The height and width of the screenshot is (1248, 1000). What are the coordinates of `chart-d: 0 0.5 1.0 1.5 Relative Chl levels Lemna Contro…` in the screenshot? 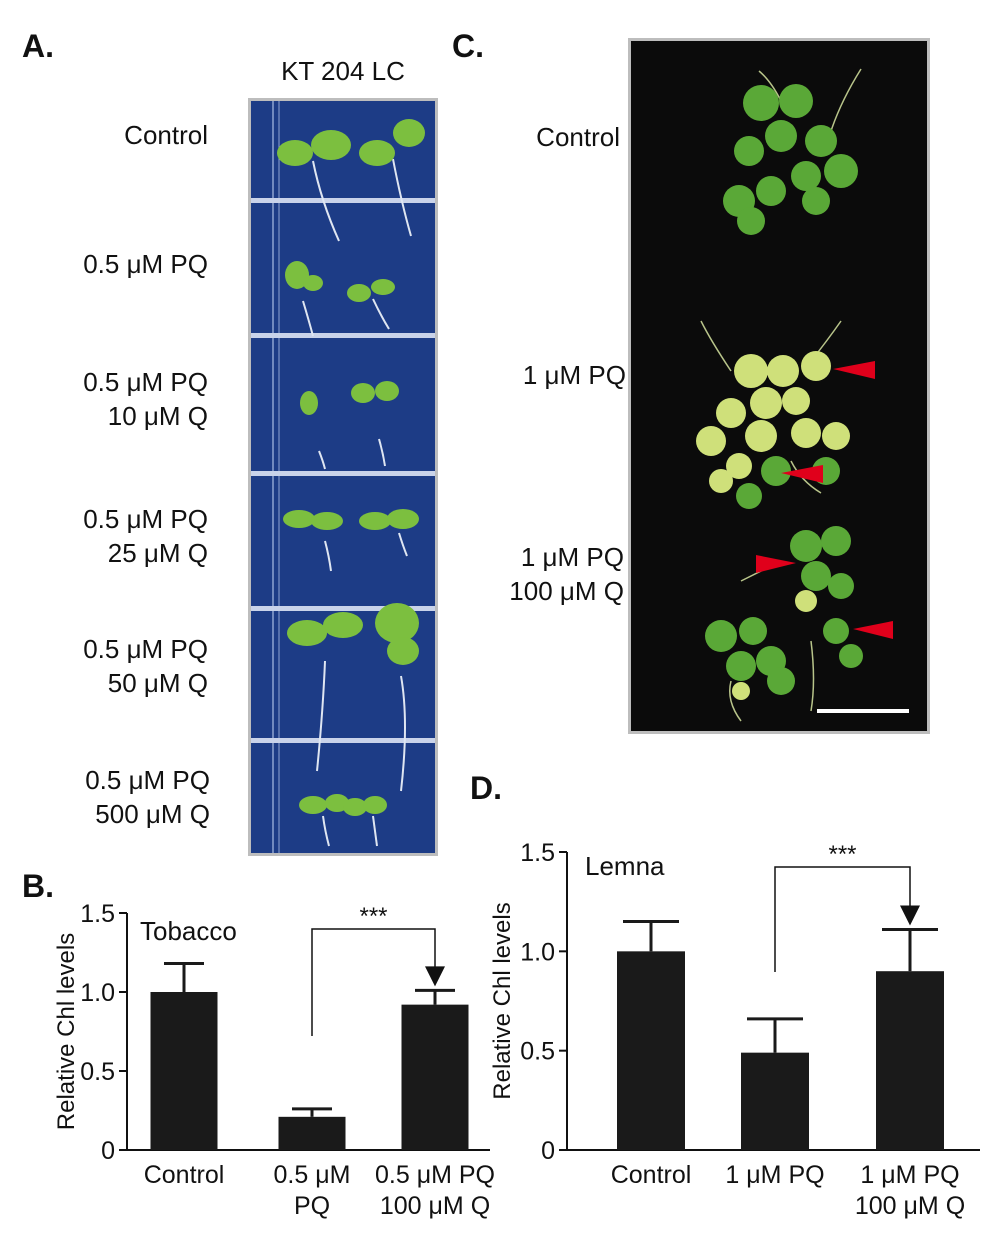 It's located at (734, 1029).